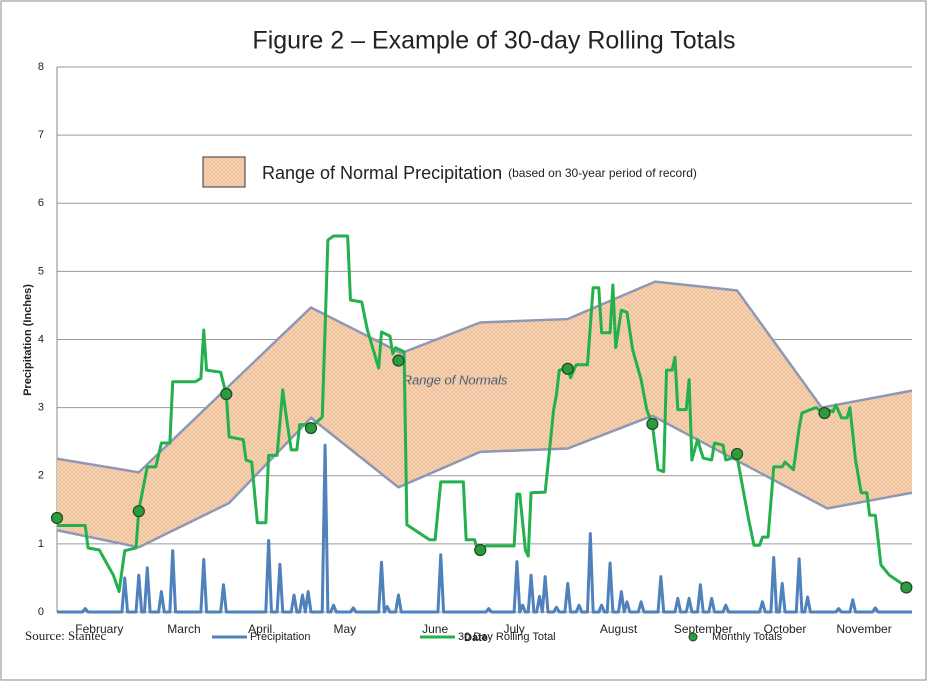  I want to click on y-tick-label: 1, so click(41, 544).